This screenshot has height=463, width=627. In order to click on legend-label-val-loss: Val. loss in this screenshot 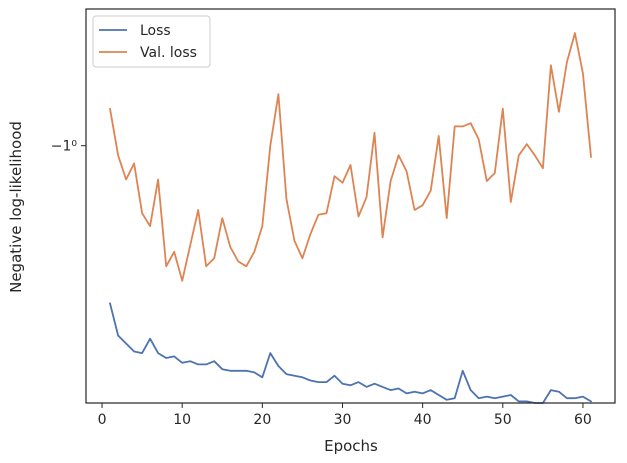, I will do `click(168, 53)`.